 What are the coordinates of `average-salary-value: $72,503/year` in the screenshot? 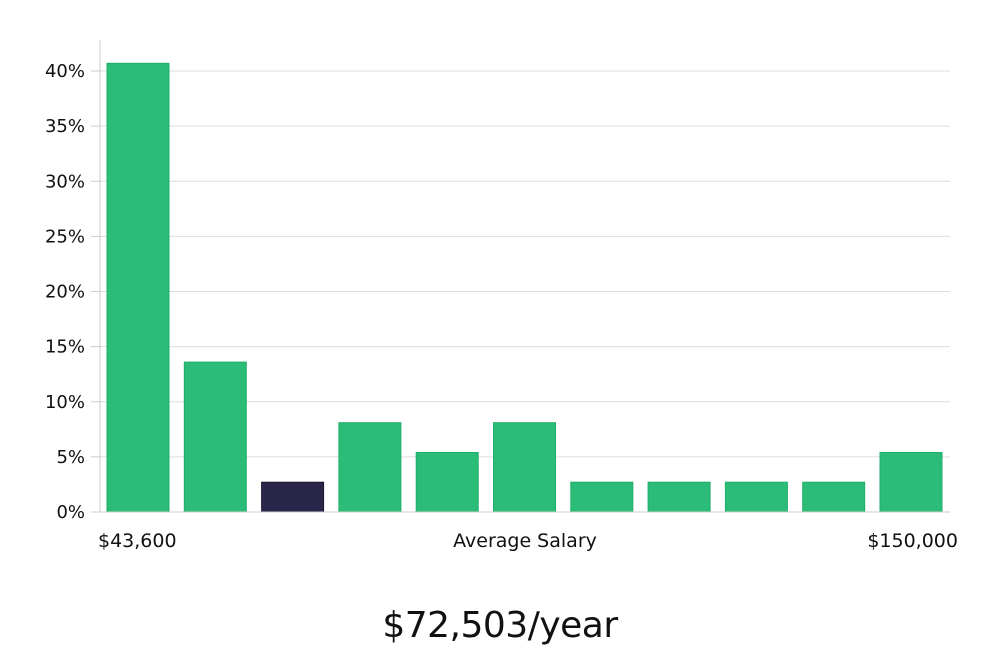 It's located at (500, 625).